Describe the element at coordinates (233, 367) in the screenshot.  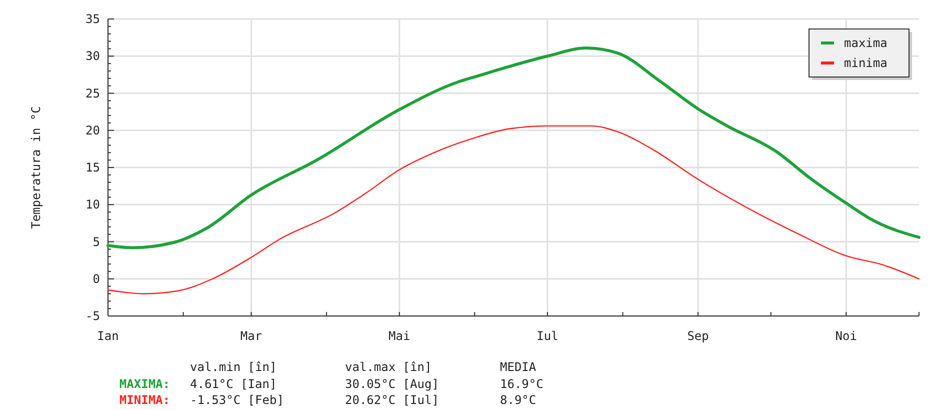
I see `text: val.min [în]` at that location.